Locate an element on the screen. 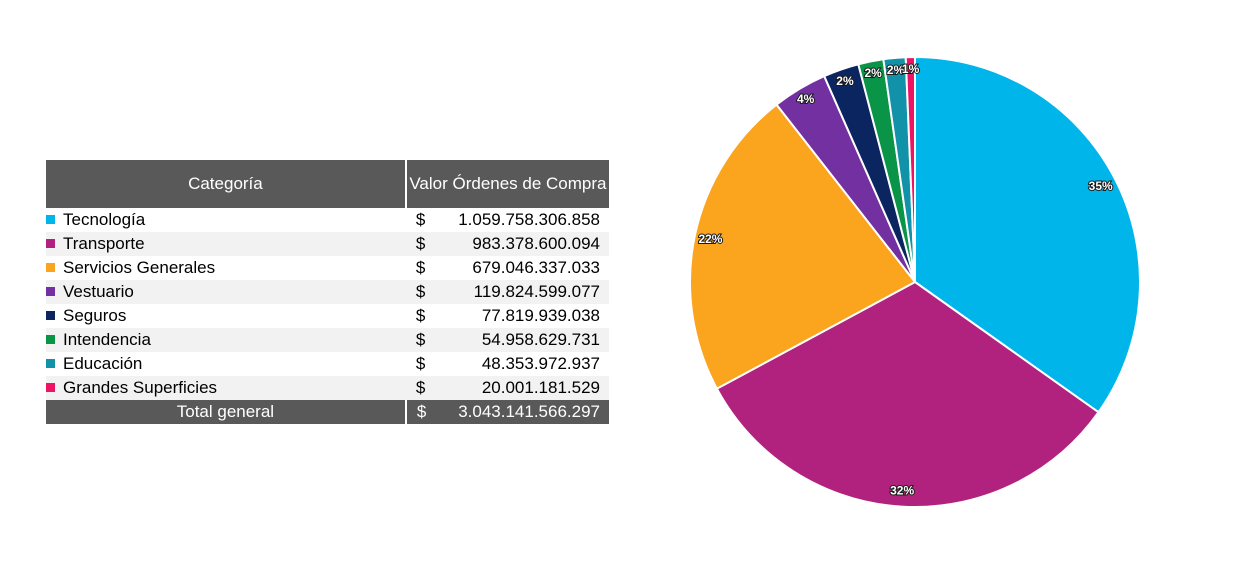 The height and width of the screenshot is (566, 1251). table-row: Seguros $77.819.939.038 is located at coordinates (327, 316).